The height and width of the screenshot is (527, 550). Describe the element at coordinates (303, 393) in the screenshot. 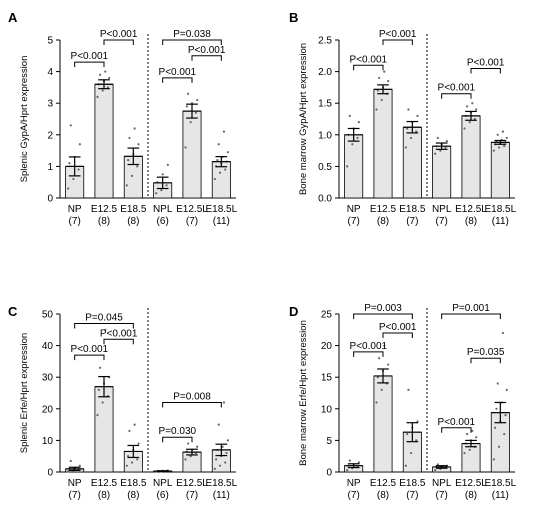

I see `y-axis-label: Bone marrow Erfe/Hprt expression` at that location.